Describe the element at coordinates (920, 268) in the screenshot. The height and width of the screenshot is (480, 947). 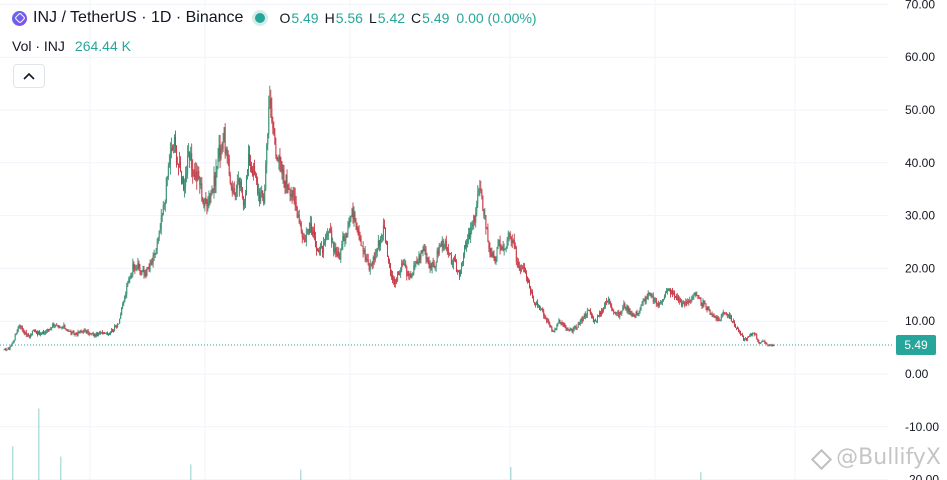
I see `y-tick-label: 20.00` at that location.